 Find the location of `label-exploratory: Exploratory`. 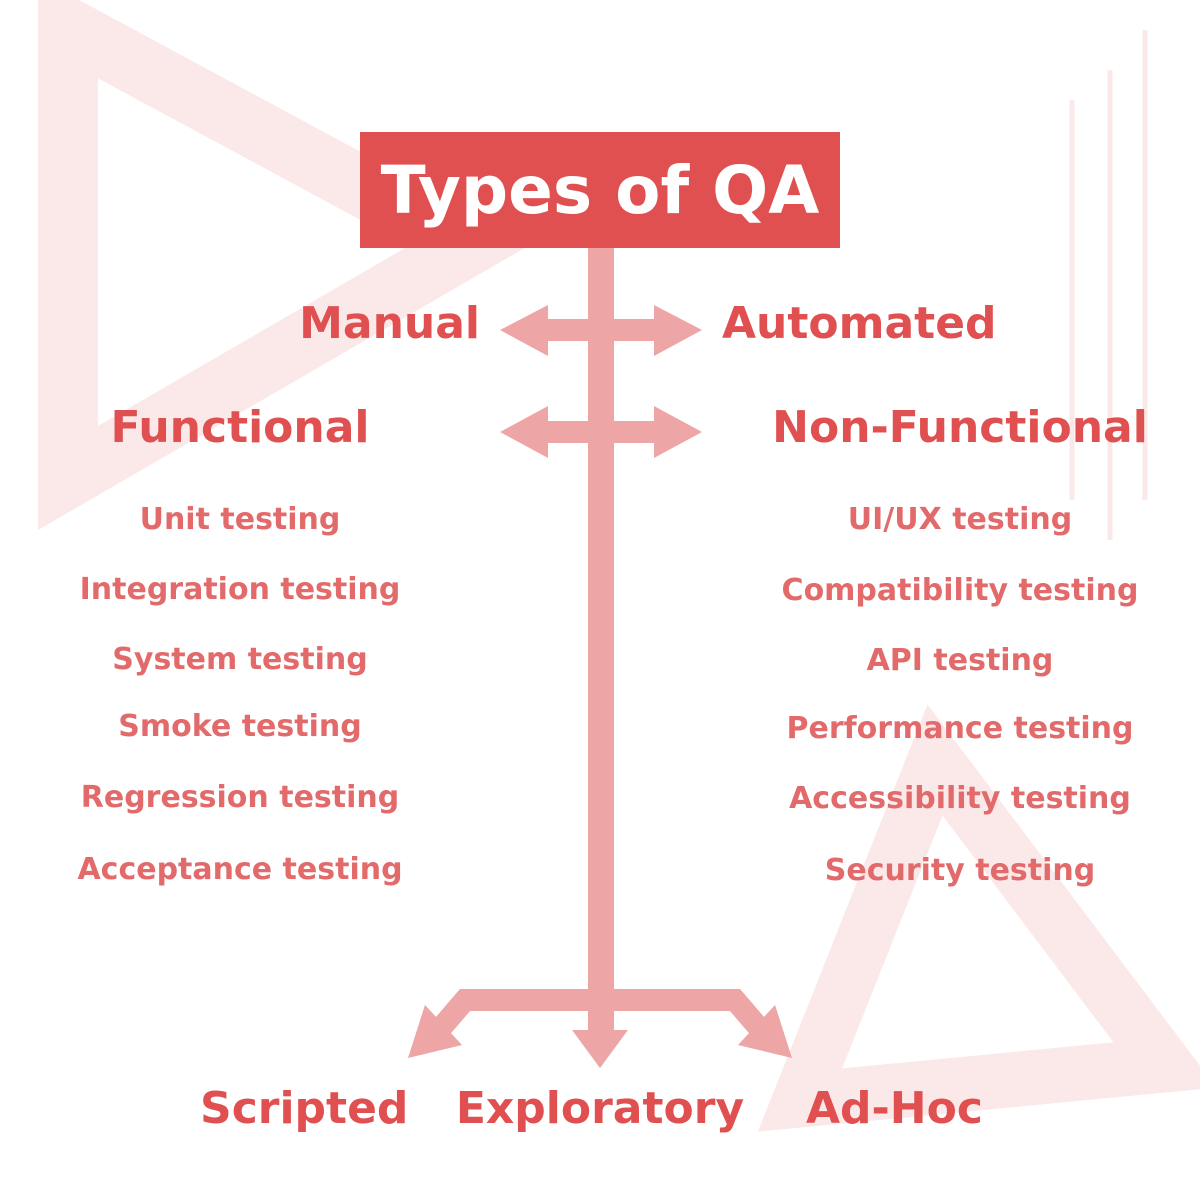

label-exploratory: Exploratory is located at coordinates (600, 1108).